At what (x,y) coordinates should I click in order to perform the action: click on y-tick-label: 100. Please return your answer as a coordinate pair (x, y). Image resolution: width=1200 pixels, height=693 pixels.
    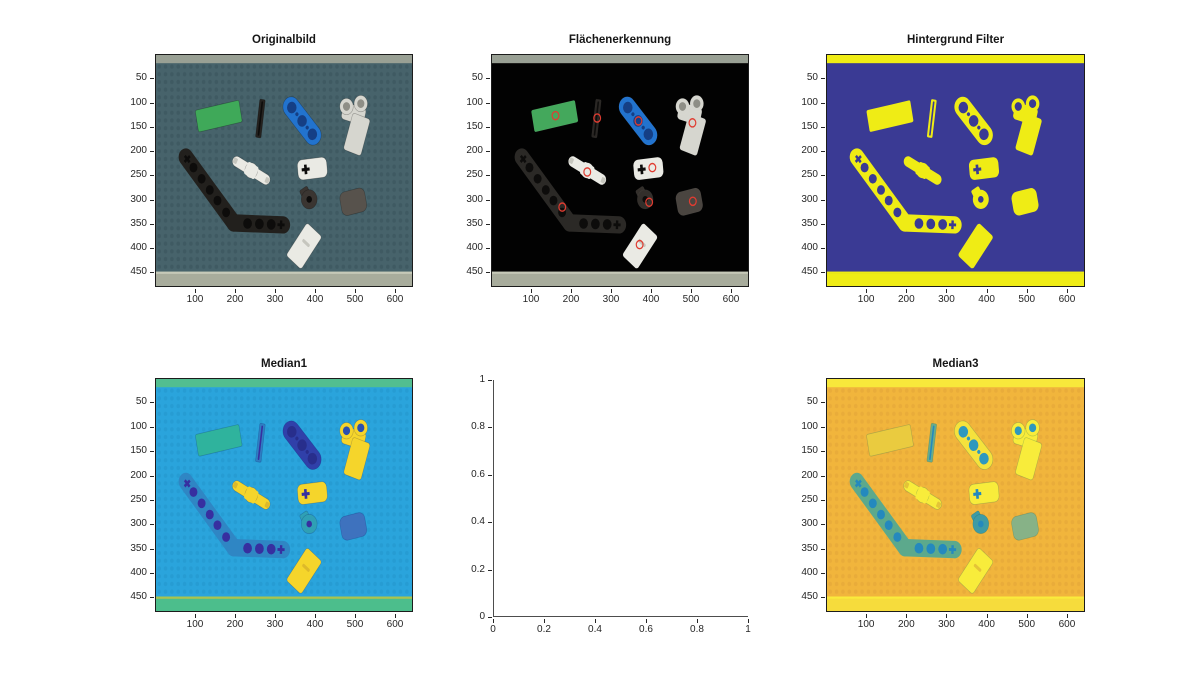
    Looking at the image, I should click on (809, 426).